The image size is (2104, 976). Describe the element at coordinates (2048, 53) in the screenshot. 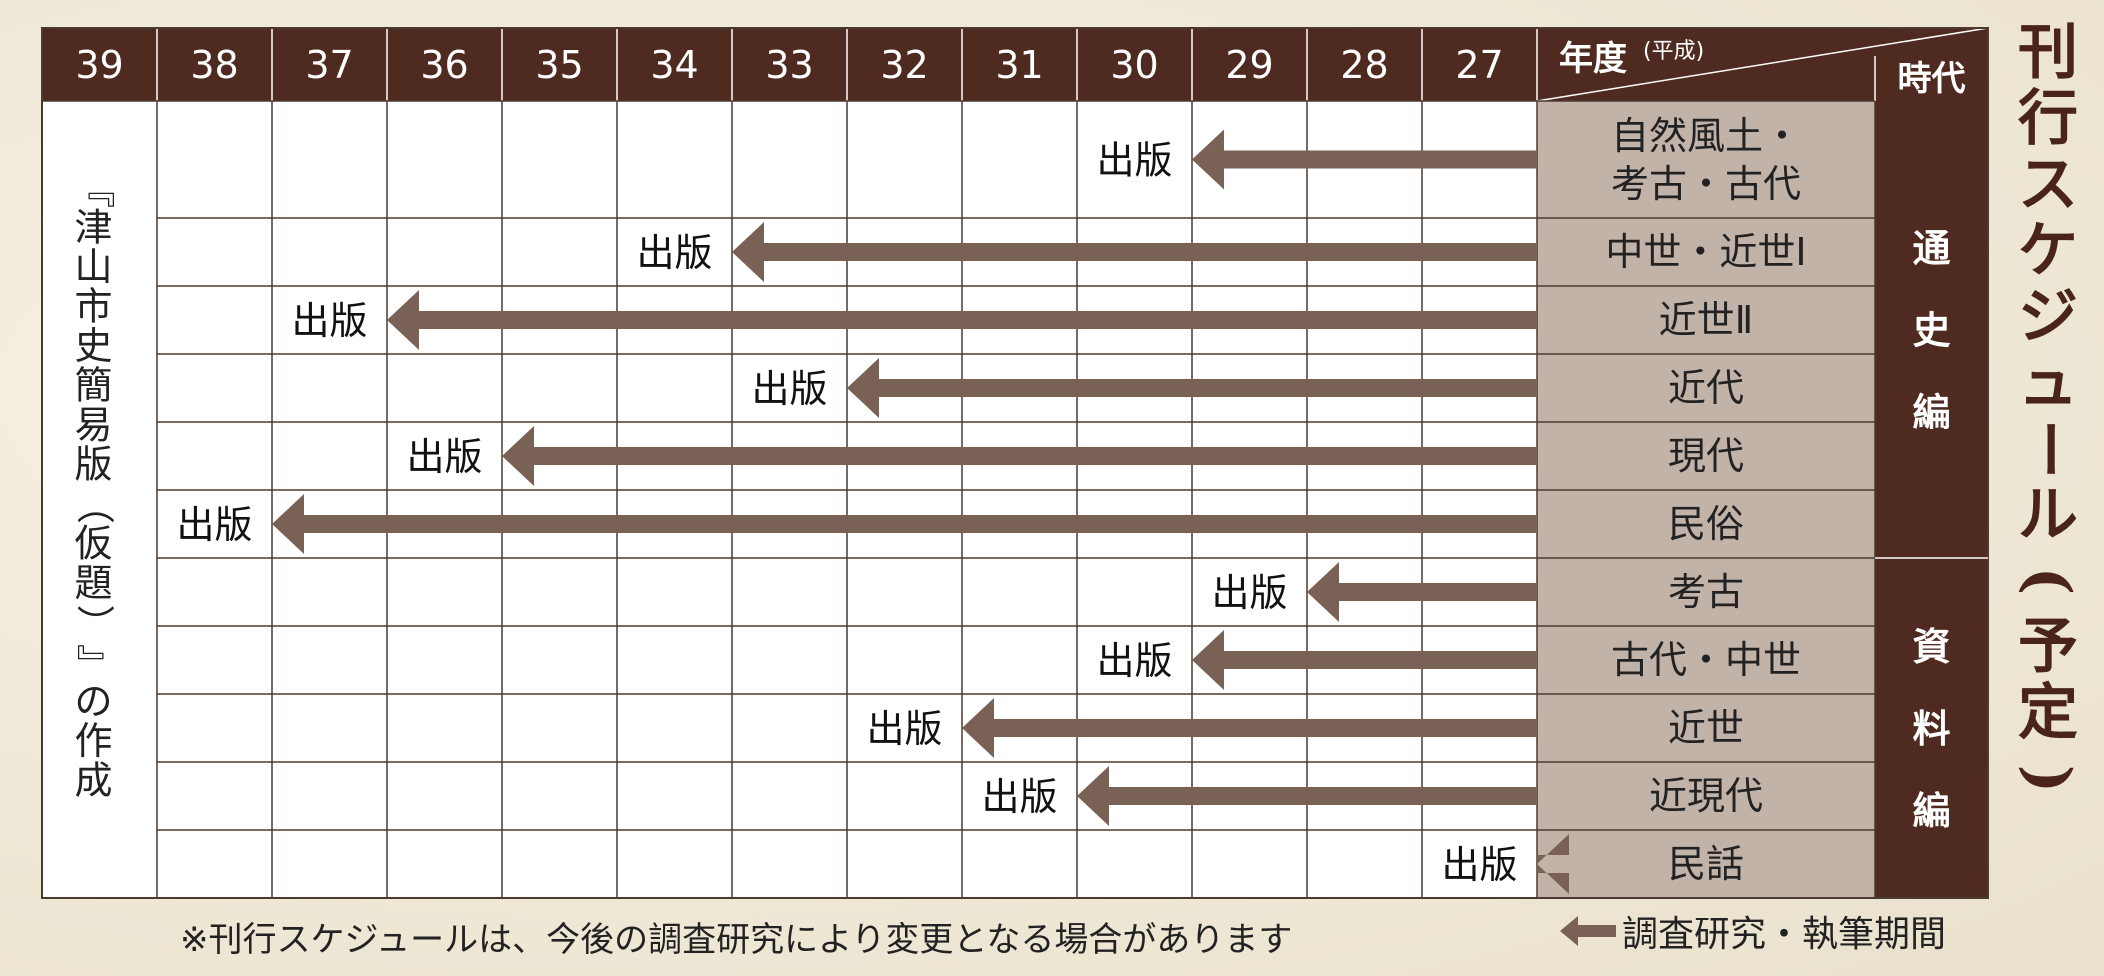

I see `side-title-char: 刊` at that location.